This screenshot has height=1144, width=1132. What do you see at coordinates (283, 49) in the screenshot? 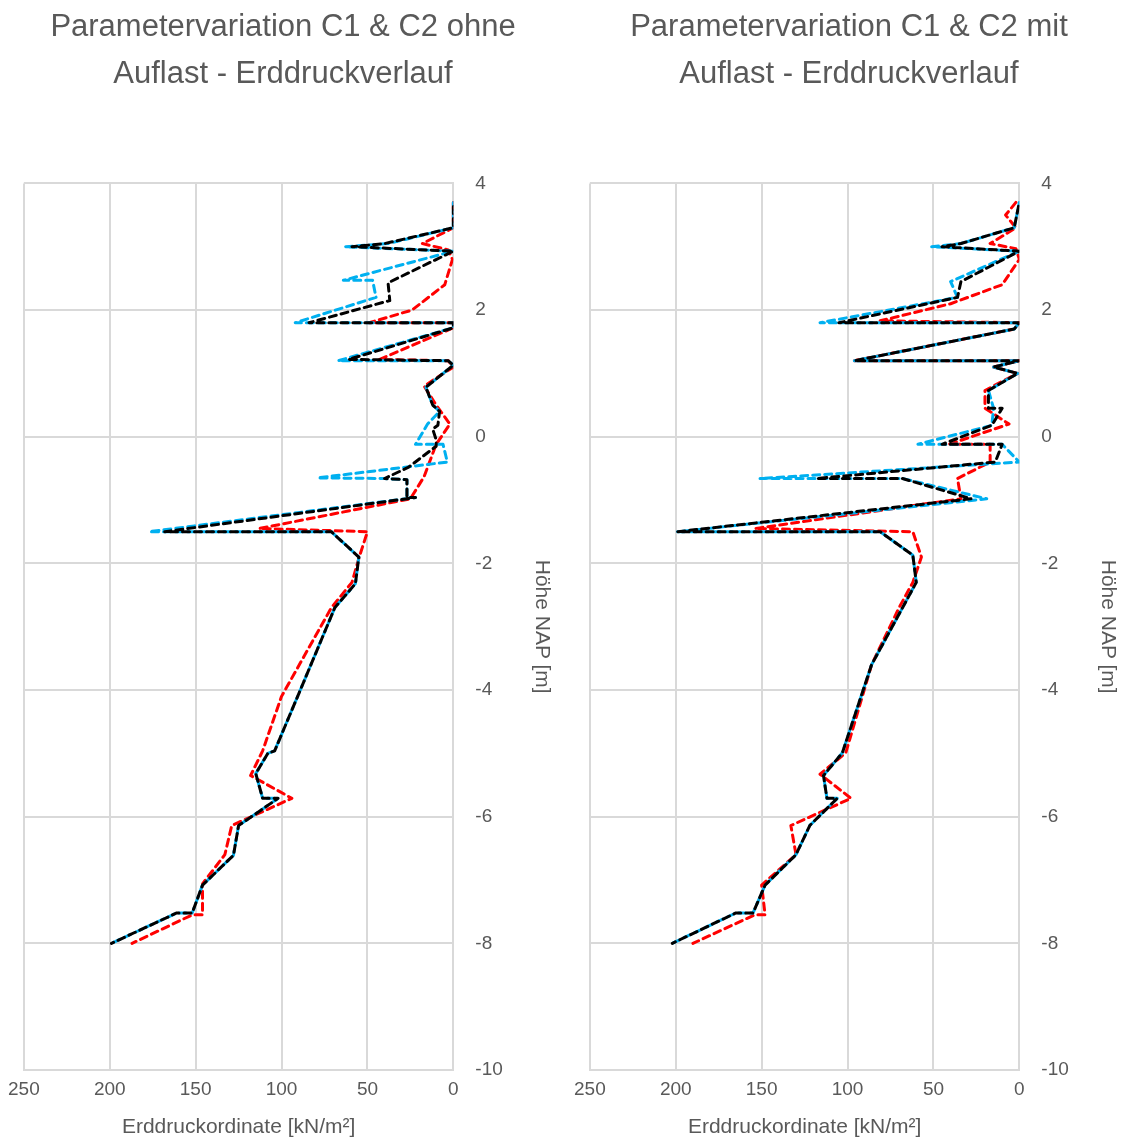
I see `chart-title: Parametervariation C1 & C2 ohne Auflast - Erddruckverlauf` at bounding box center [283, 49].